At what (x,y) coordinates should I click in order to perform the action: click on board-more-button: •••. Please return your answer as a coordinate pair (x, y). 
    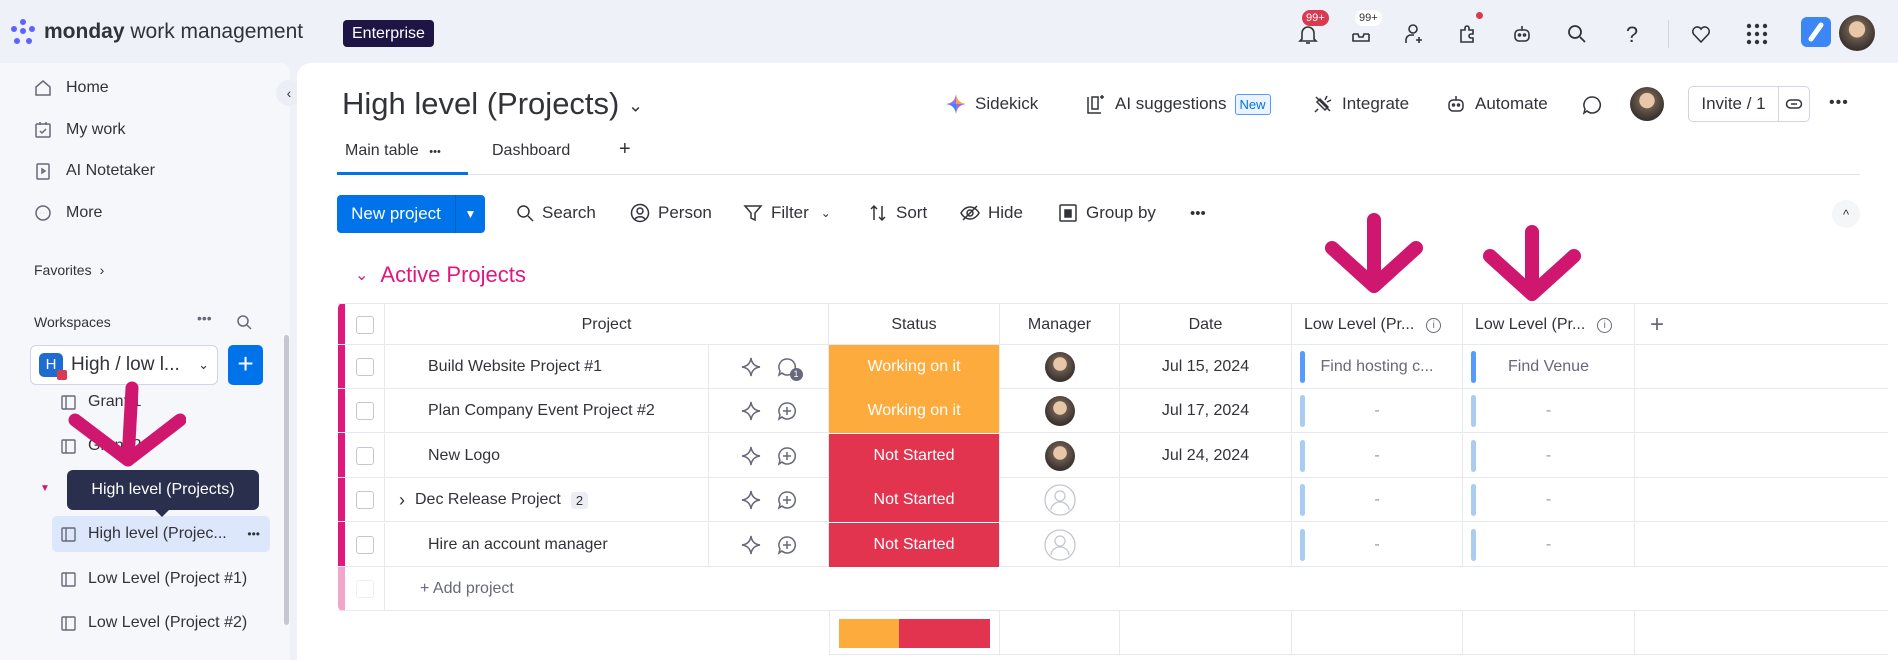
    Looking at the image, I should click on (1839, 102).